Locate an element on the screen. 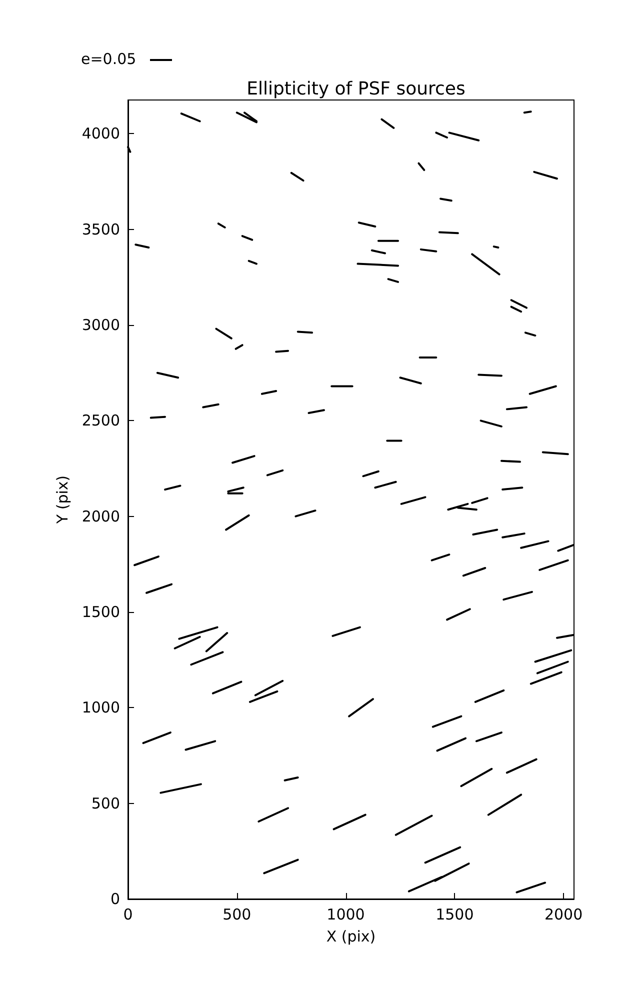 Image resolution: width=637 pixels, height=1000 pixels. x-tick-label: 500 is located at coordinates (237, 915).